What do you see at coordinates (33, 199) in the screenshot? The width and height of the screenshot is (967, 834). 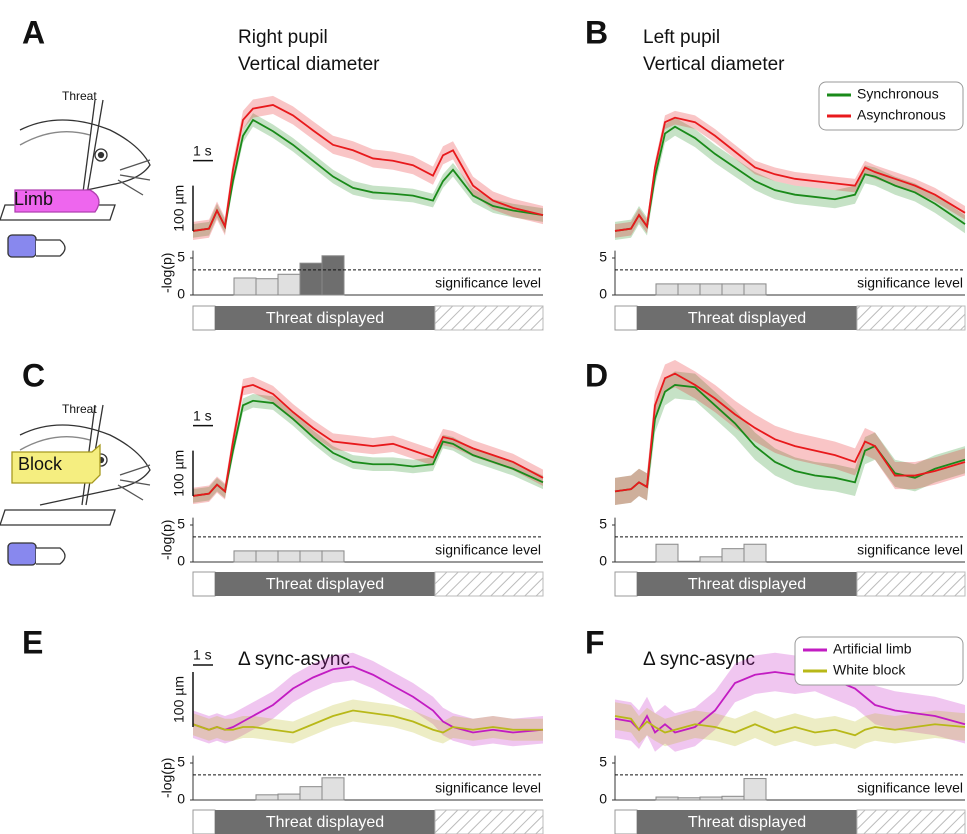 I see `limb-label: Limb` at bounding box center [33, 199].